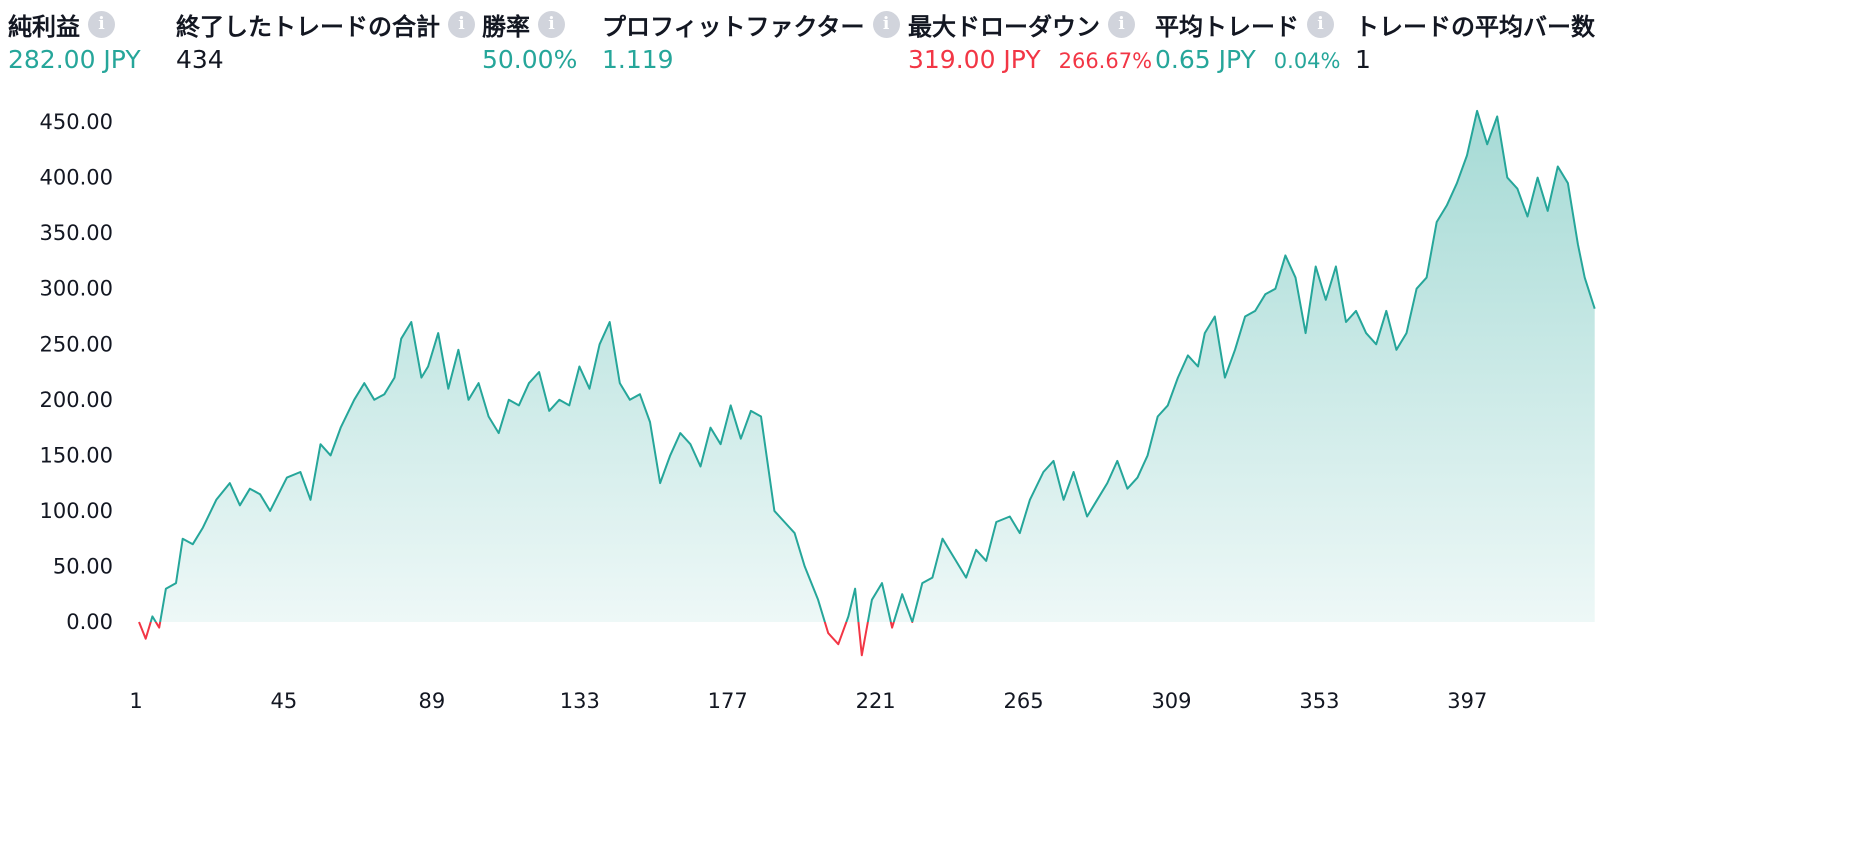  Describe the element at coordinates (135, 701) in the screenshot. I see `x-tick-label: 1` at that location.